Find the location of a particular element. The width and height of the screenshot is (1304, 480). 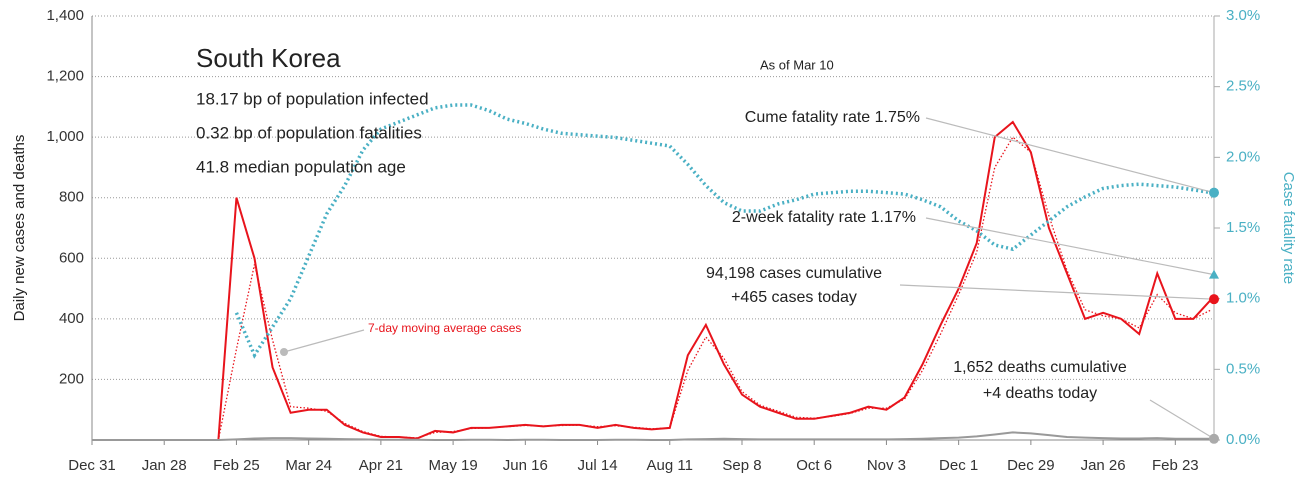

x-tick-label: Jul 14 is located at coordinates (598, 465).